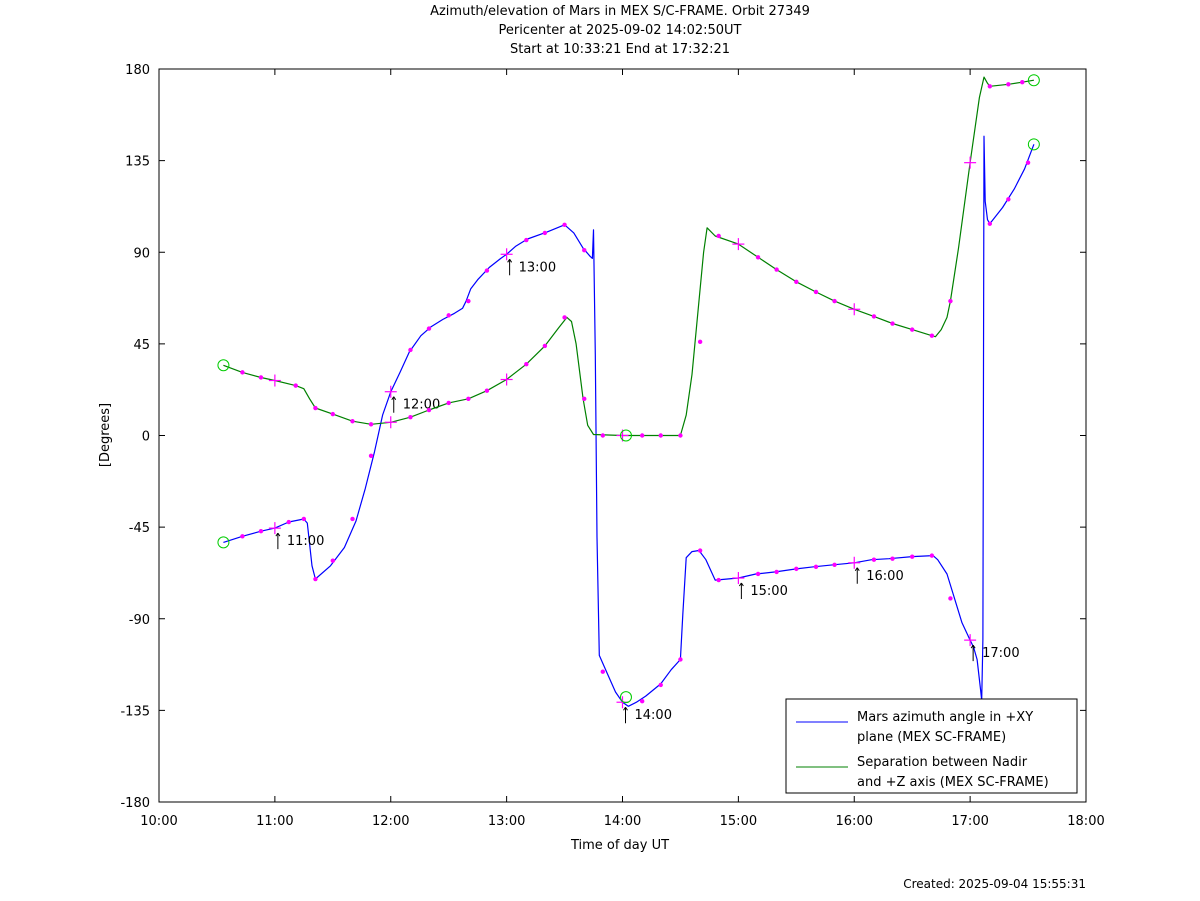 This screenshot has width=1200, height=901. What do you see at coordinates (620, 30) in the screenshot?
I see `chart-title-line-2: Pericenter at 2025-09-02 14:02:50UT` at bounding box center [620, 30].